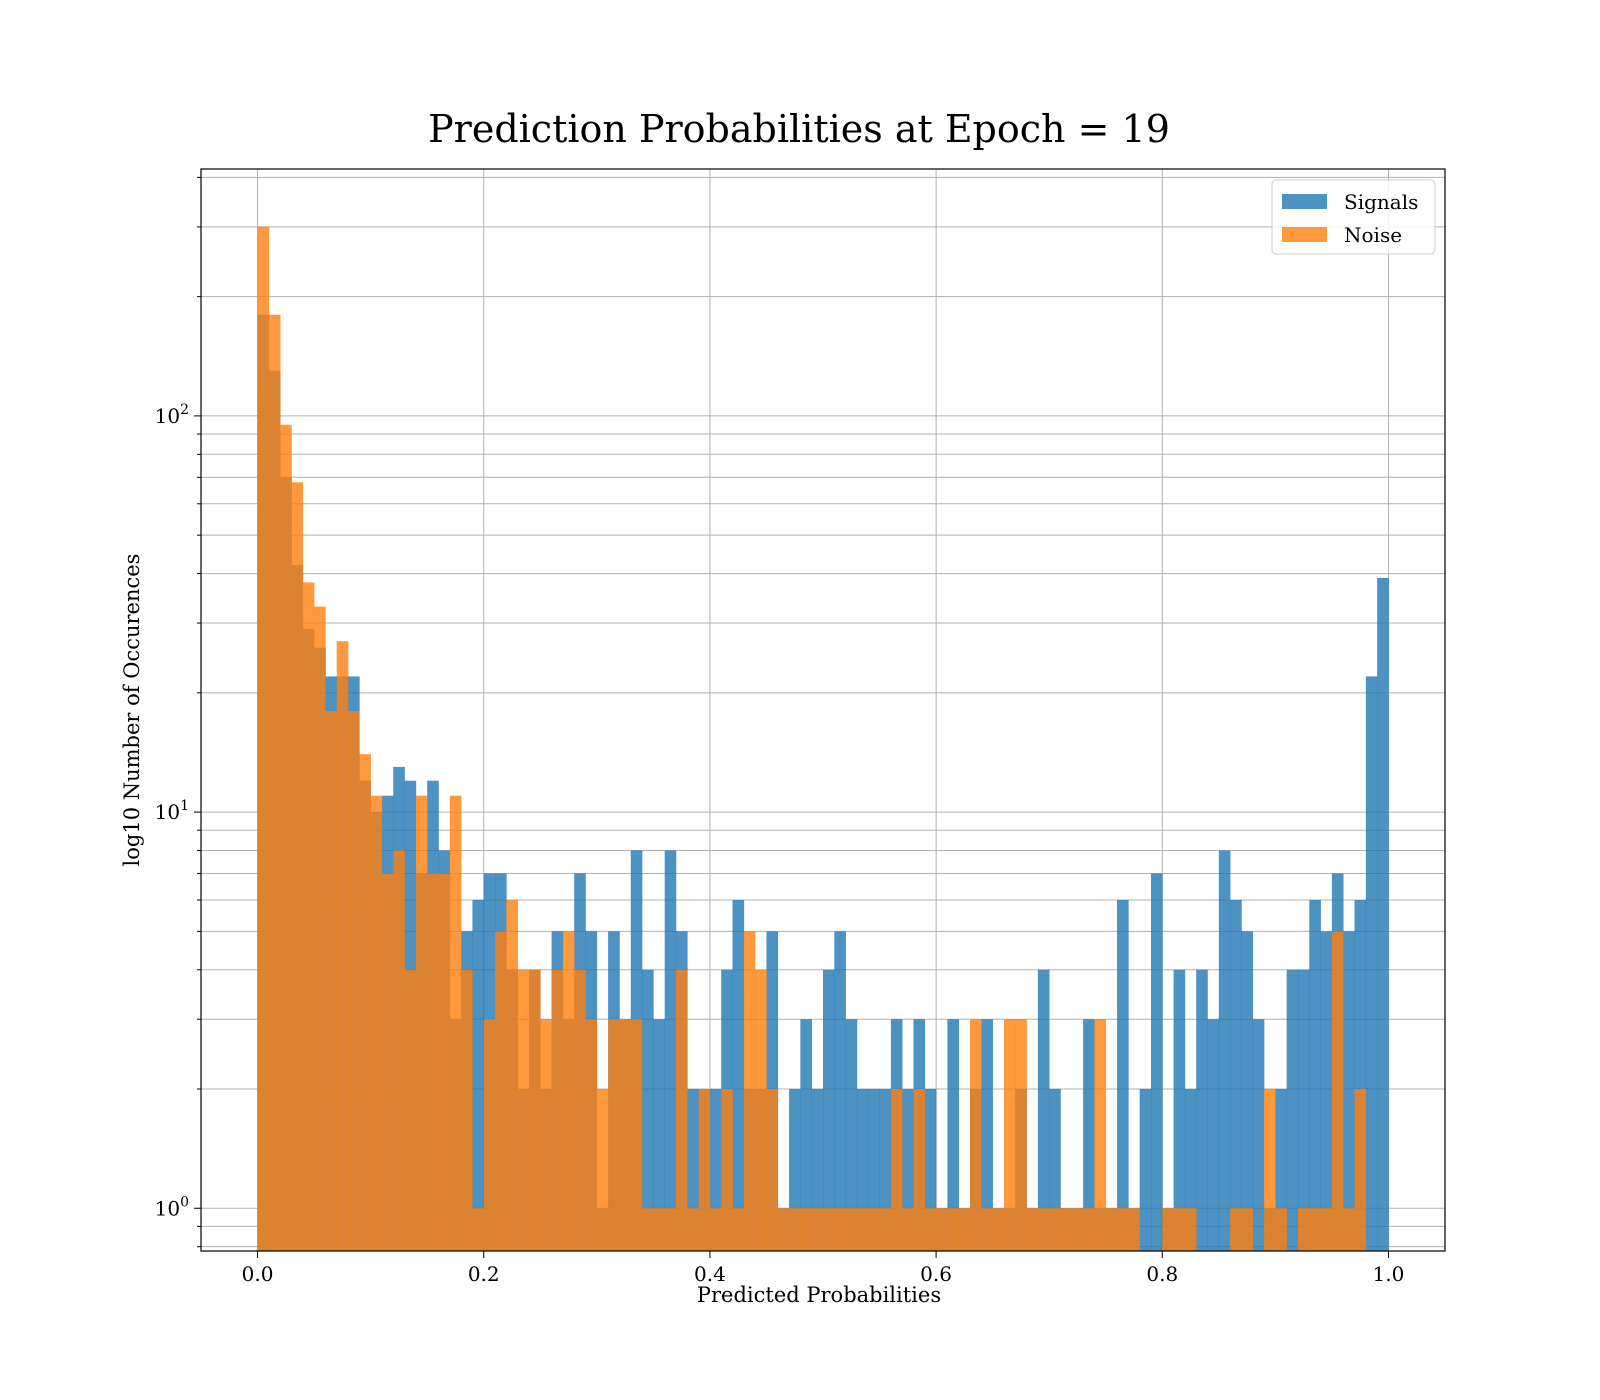 This screenshot has height=1400, width=1600. What do you see at coordinates (710, 1274) in the screenshot?
I see `x-tick-label: 0.4` at bounding box center [710, 1274].